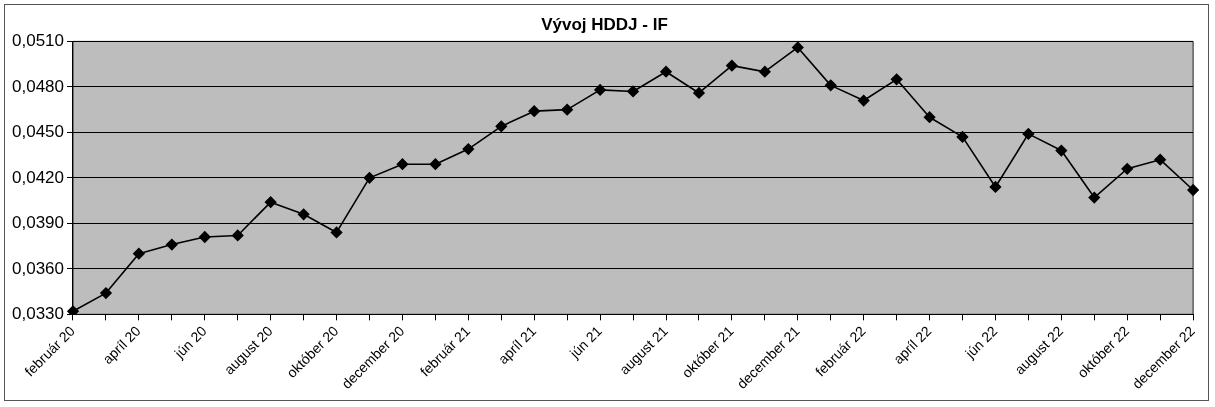 Image resolution: width=1215 pixels, height=407 pixels. Describe the element at coordinates (38, 86) in the screenshot. I see `y-tick-label: 0,0480` at that location.